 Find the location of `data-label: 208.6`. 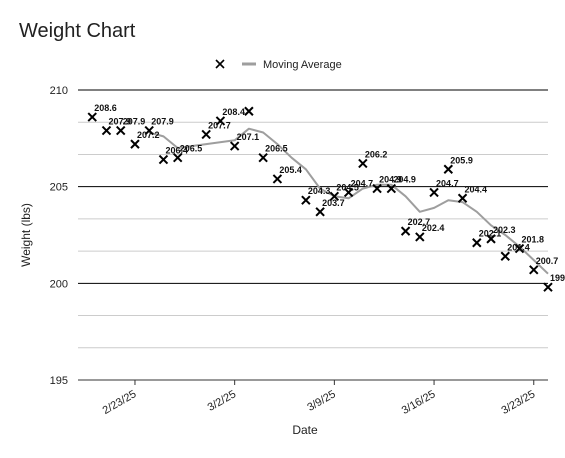

data-label: 208.6 is located at coordinates (105, 108).